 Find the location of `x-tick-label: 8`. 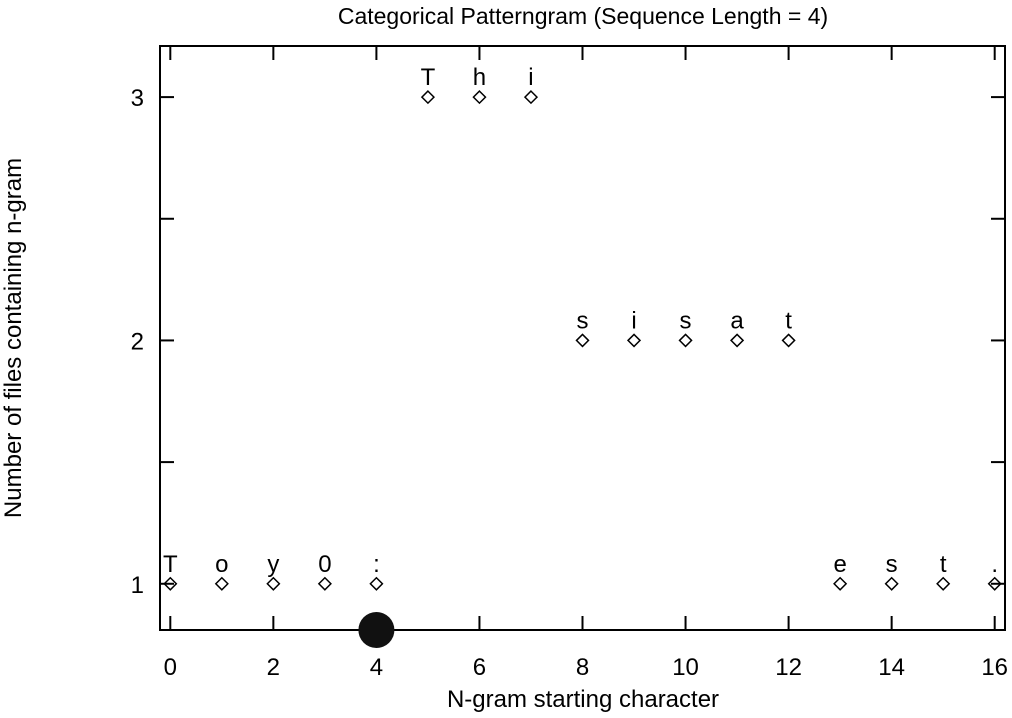

x-tick-label: 8 is located at coordinates (582, 667).